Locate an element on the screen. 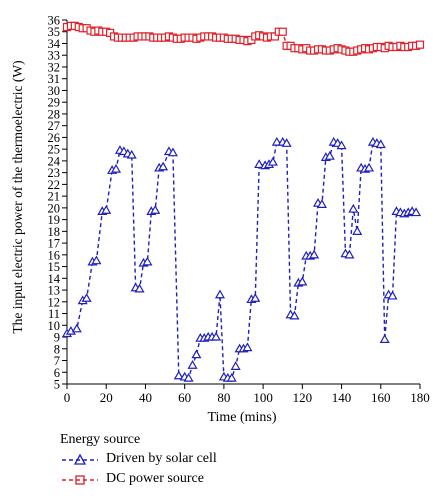 This screenshot has width=444, height=500. y-tick-label: 9 is located at coordinates (57, 338).